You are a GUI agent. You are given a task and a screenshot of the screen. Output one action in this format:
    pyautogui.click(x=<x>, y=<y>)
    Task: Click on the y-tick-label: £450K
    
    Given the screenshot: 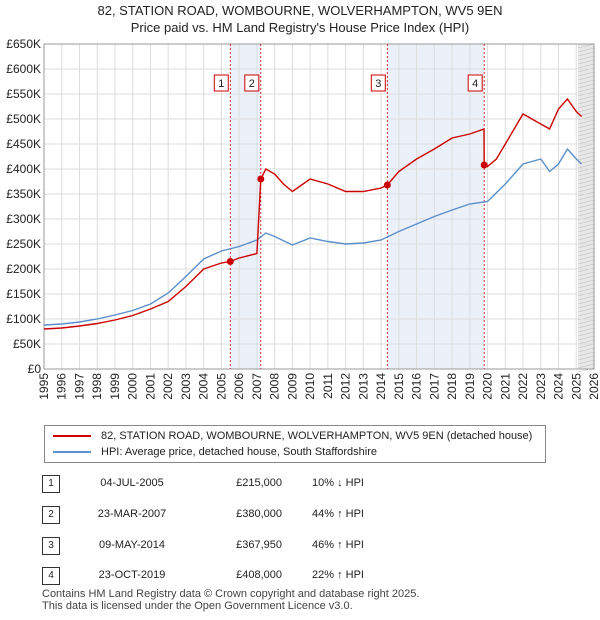 What is the action you would take?
    pyautogui.click(x=23, y=144)
    